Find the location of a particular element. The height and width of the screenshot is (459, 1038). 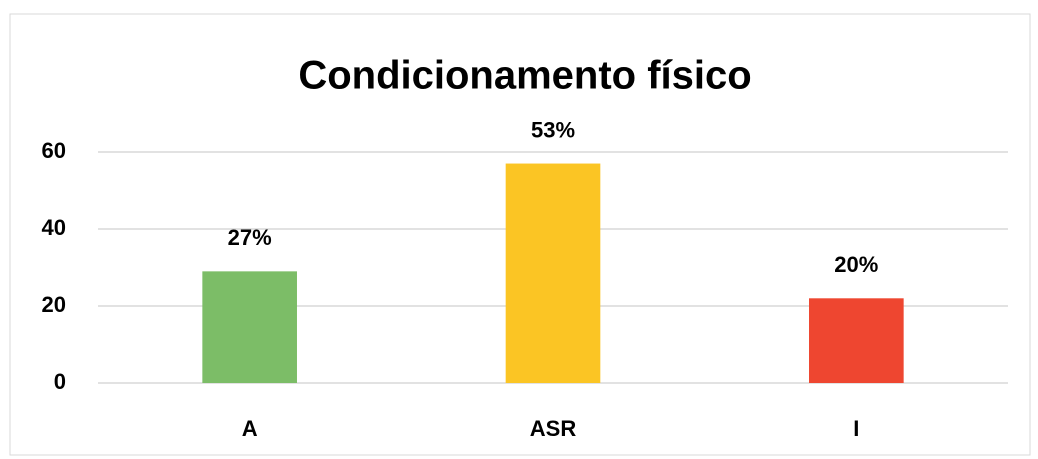

y-tick-label: 0 is located at coordinates (60, 381).